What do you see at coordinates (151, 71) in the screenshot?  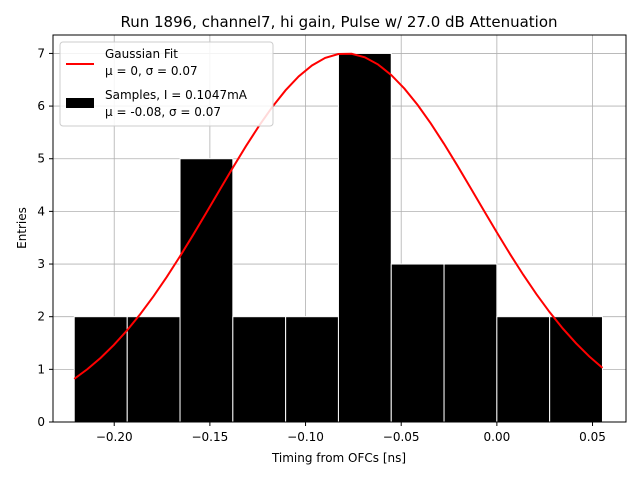 I see `legend-fit-stats: μ = 0, σ = 0.07` at bounding box center [151, 71].